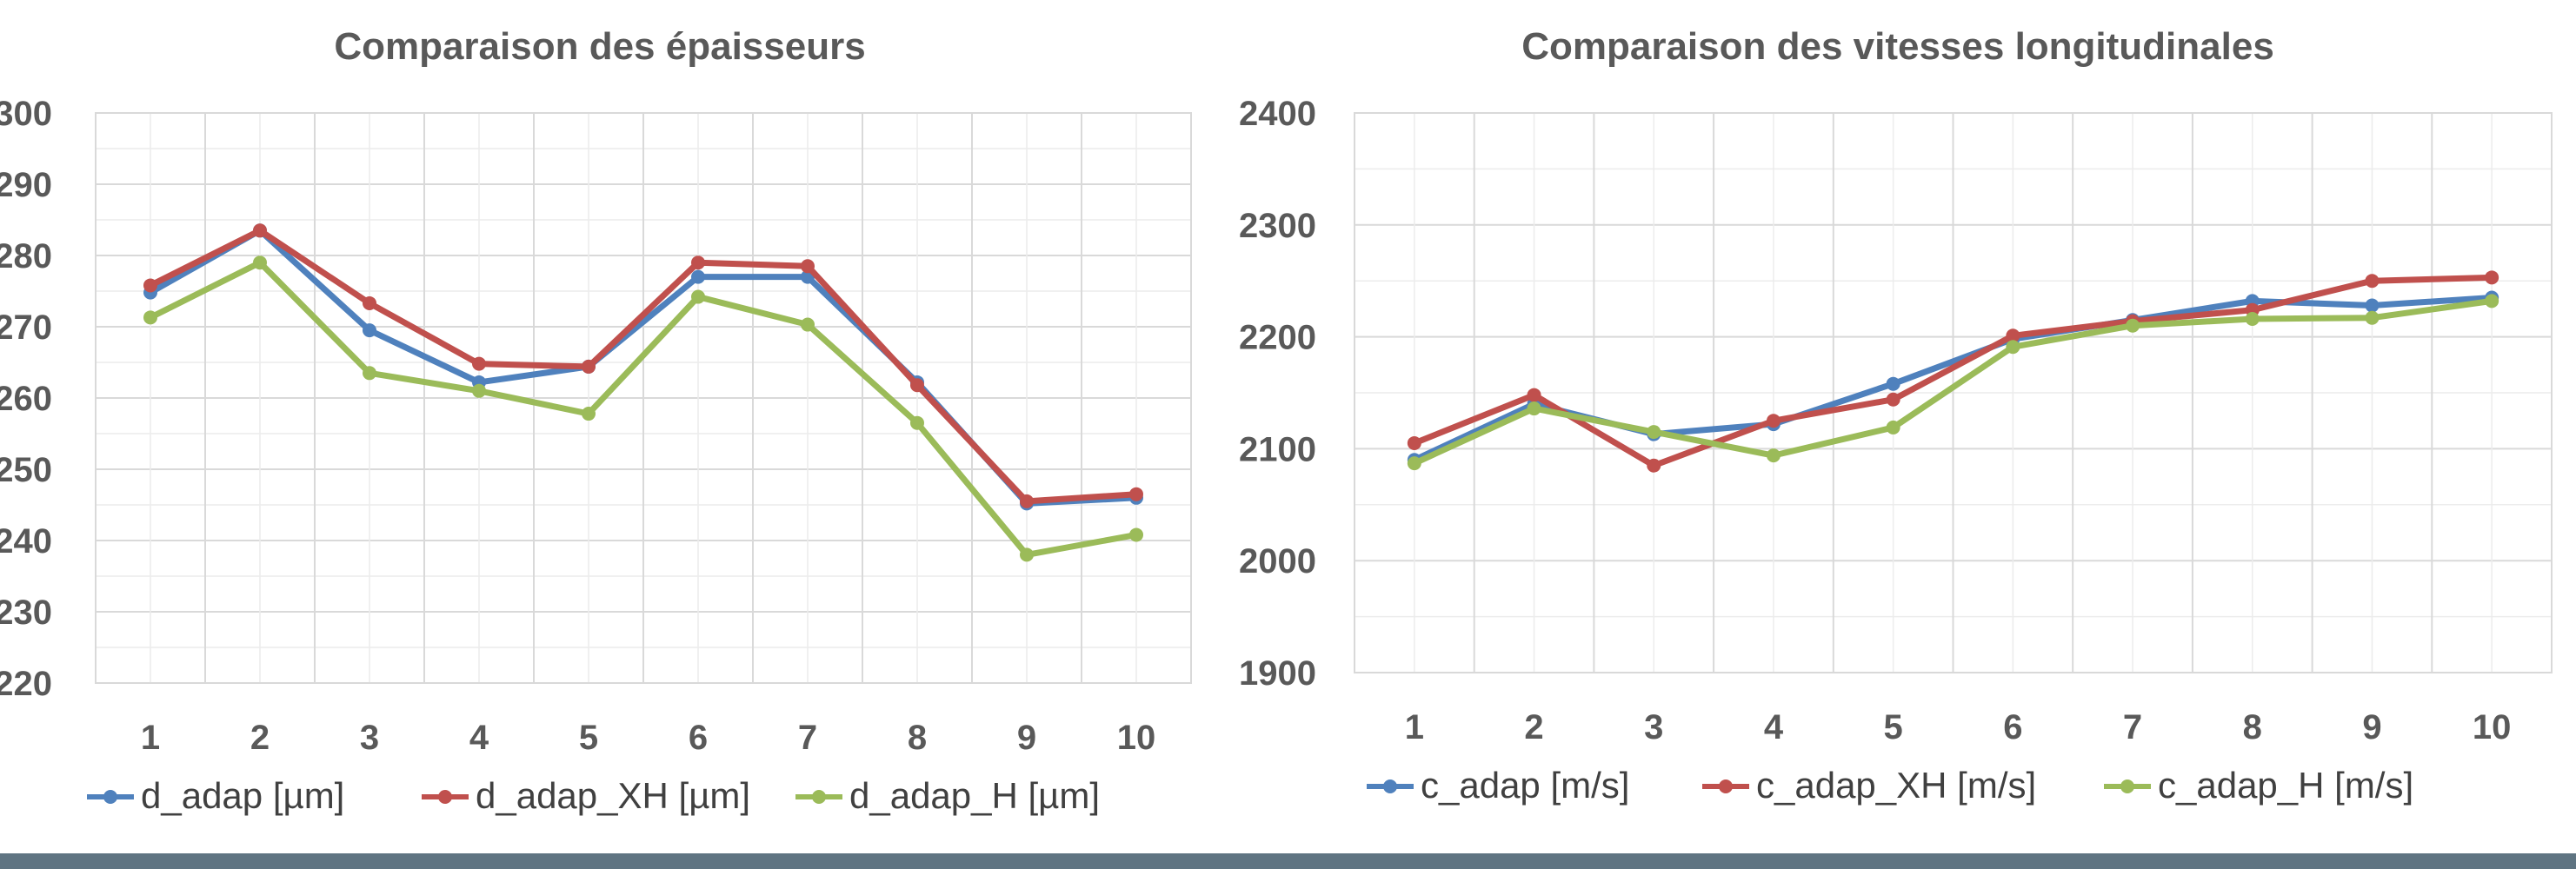 The height and width of the screenshot is (869, 2576). What do you see at coordinates (1277, 338) in the screenshot?
I see `y-tick-label: 2200` at bounding box center [1277, 338].